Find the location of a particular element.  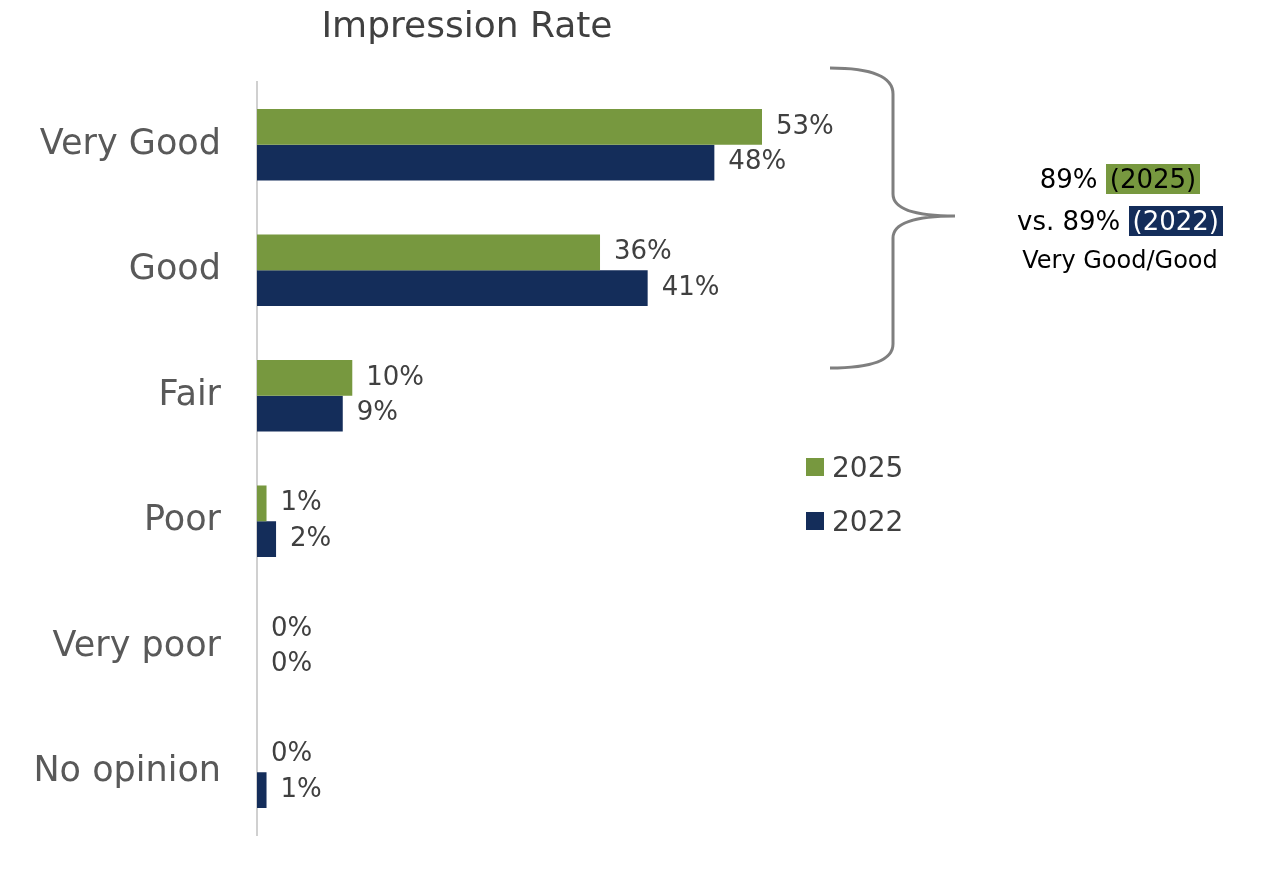

data-label: 48% is located at coordinates (757, 160).